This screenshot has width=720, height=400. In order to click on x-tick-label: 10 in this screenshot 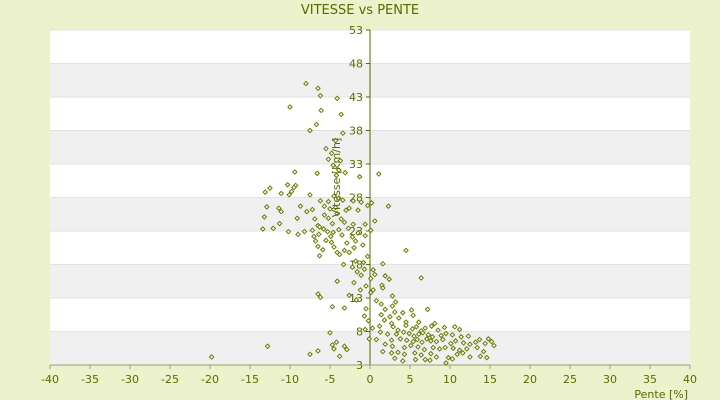, I will do `click(450, 379)`.